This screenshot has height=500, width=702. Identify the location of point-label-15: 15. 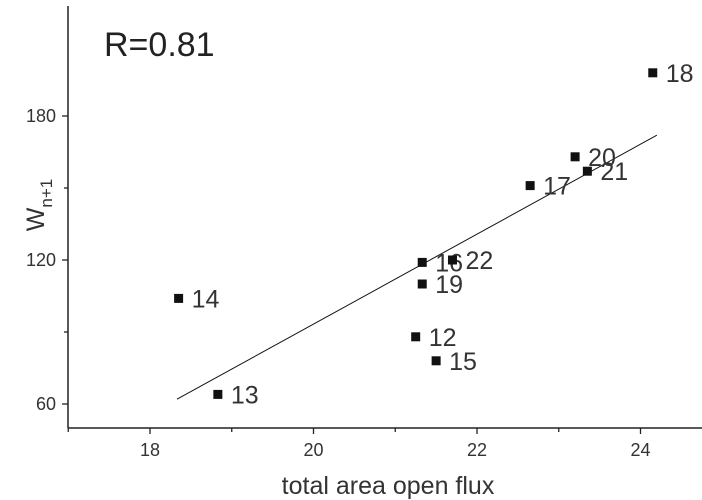
(463, 362).